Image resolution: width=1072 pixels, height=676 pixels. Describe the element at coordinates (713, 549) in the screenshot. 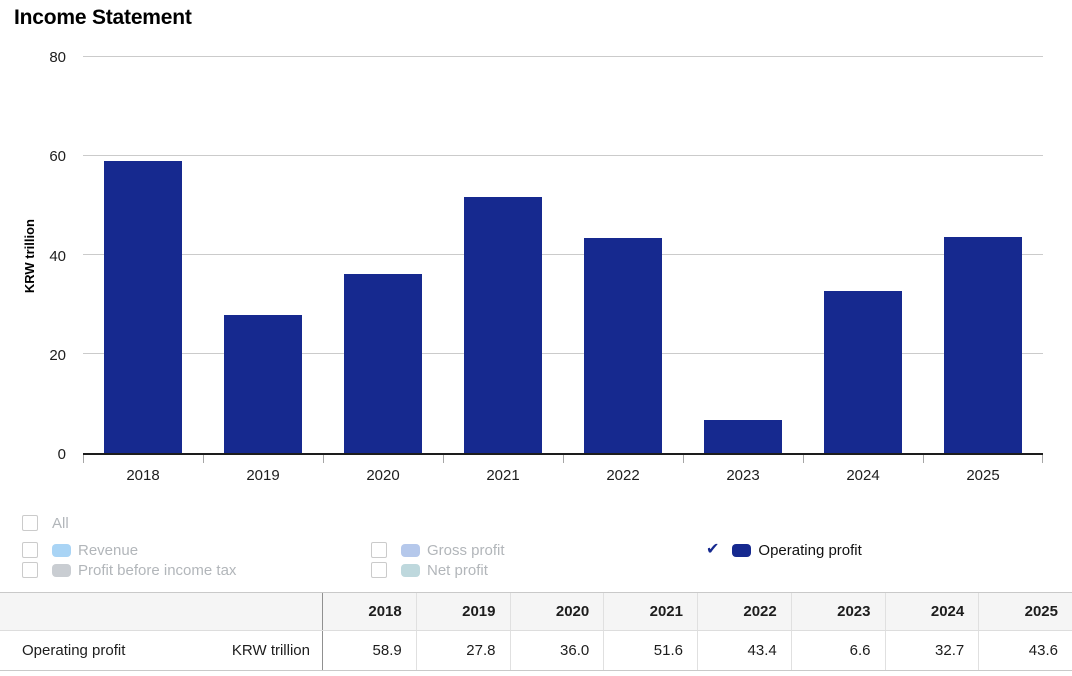

I see `checkmark-icon: ✔` at that location.